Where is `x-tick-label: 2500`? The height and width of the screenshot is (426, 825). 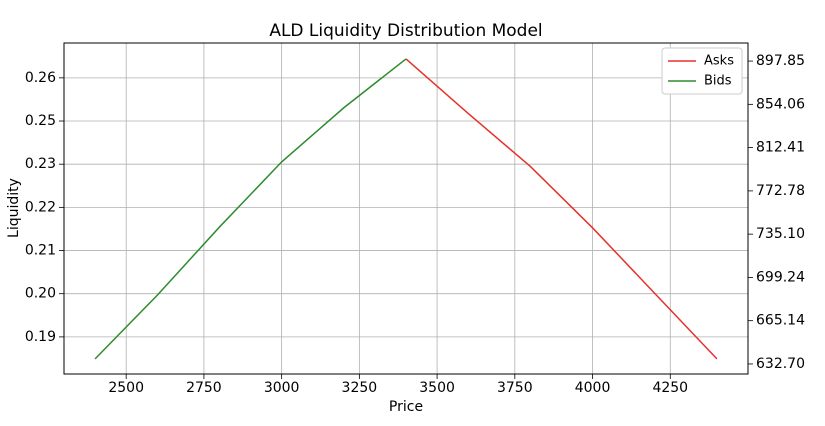
x-tick-label: 2500 is located at coordinates (126, 388).